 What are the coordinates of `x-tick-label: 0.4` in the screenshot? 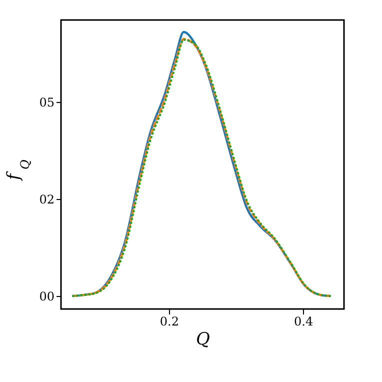 It's located at (304, 321).